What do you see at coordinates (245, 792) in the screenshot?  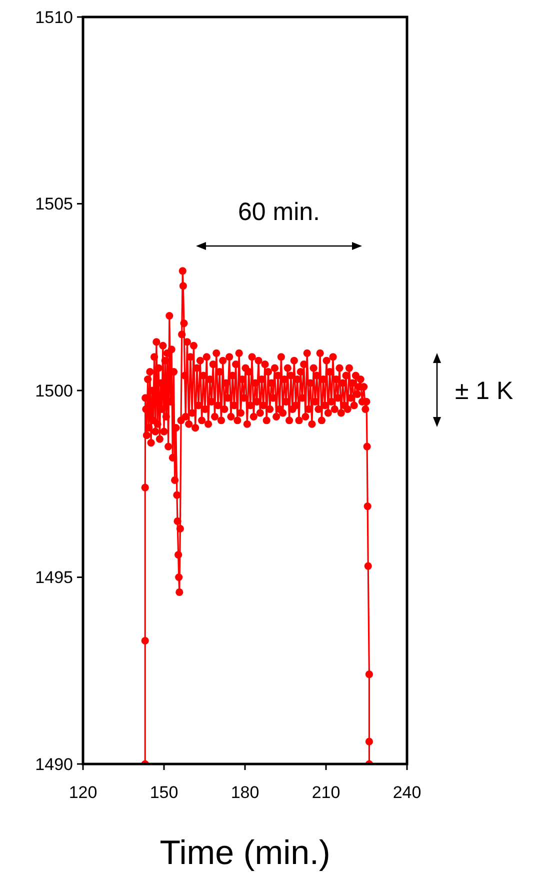 I see `x-tick-label: 180` at bounding box center [245, 792].